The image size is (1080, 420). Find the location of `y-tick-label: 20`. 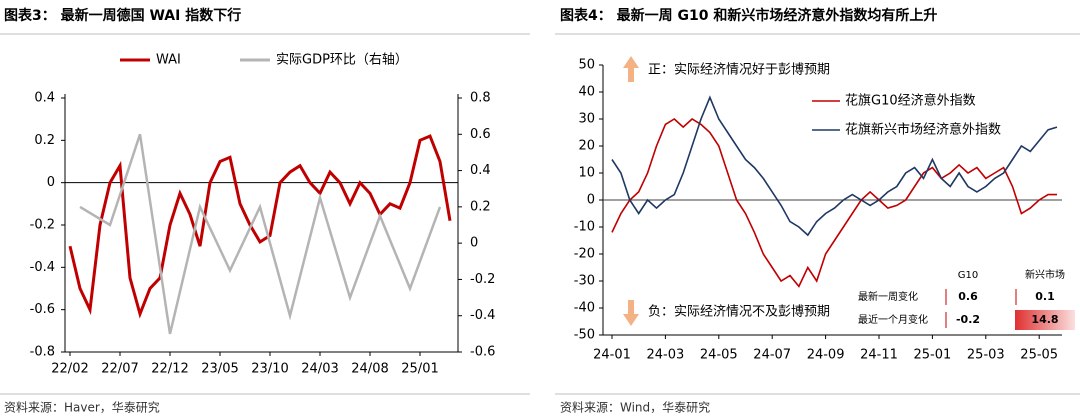

y-tick-label: 20 is located at coordinates (586, 146).